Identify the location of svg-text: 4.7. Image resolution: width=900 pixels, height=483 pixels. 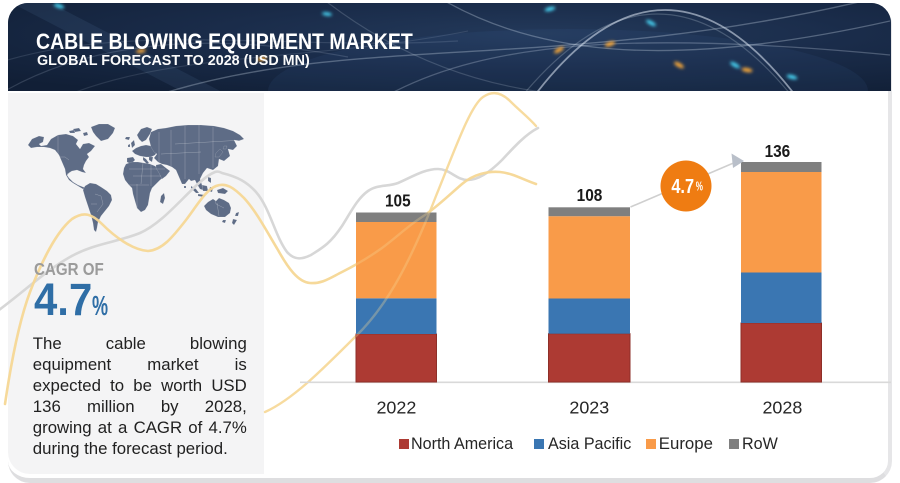
(682, 185).